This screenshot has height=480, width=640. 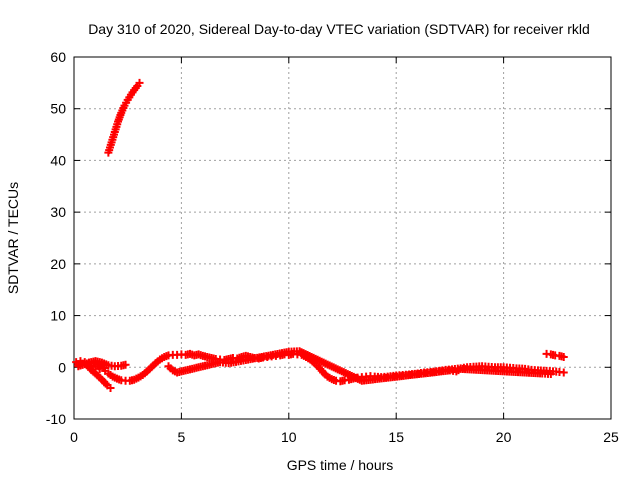 What do you see at coordinates (13, 238) in the screenshot?
I see `y-axis-label: SDTVAR / TECUs` at bounding box center [13, 238].